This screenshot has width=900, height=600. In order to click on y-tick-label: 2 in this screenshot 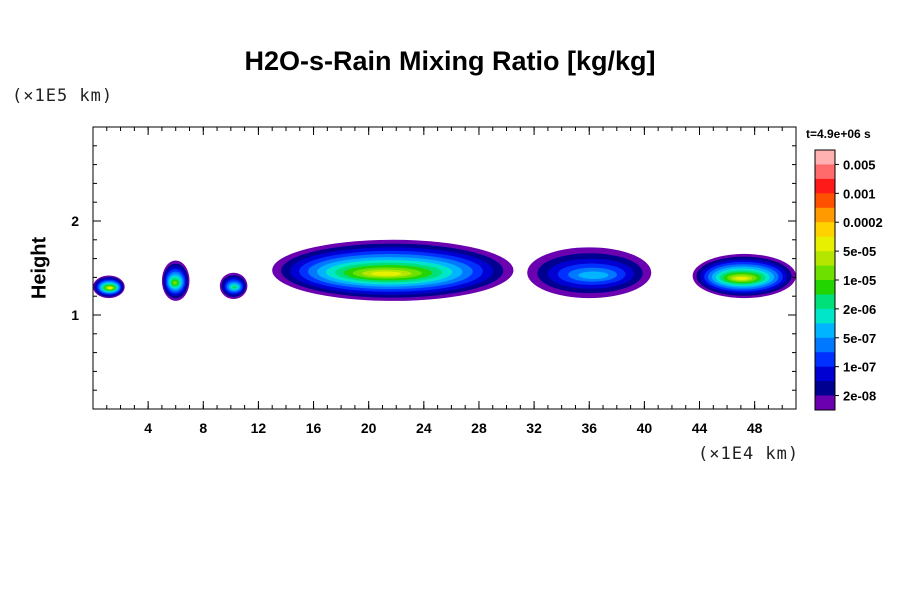, I will do `click(75, 221)`.